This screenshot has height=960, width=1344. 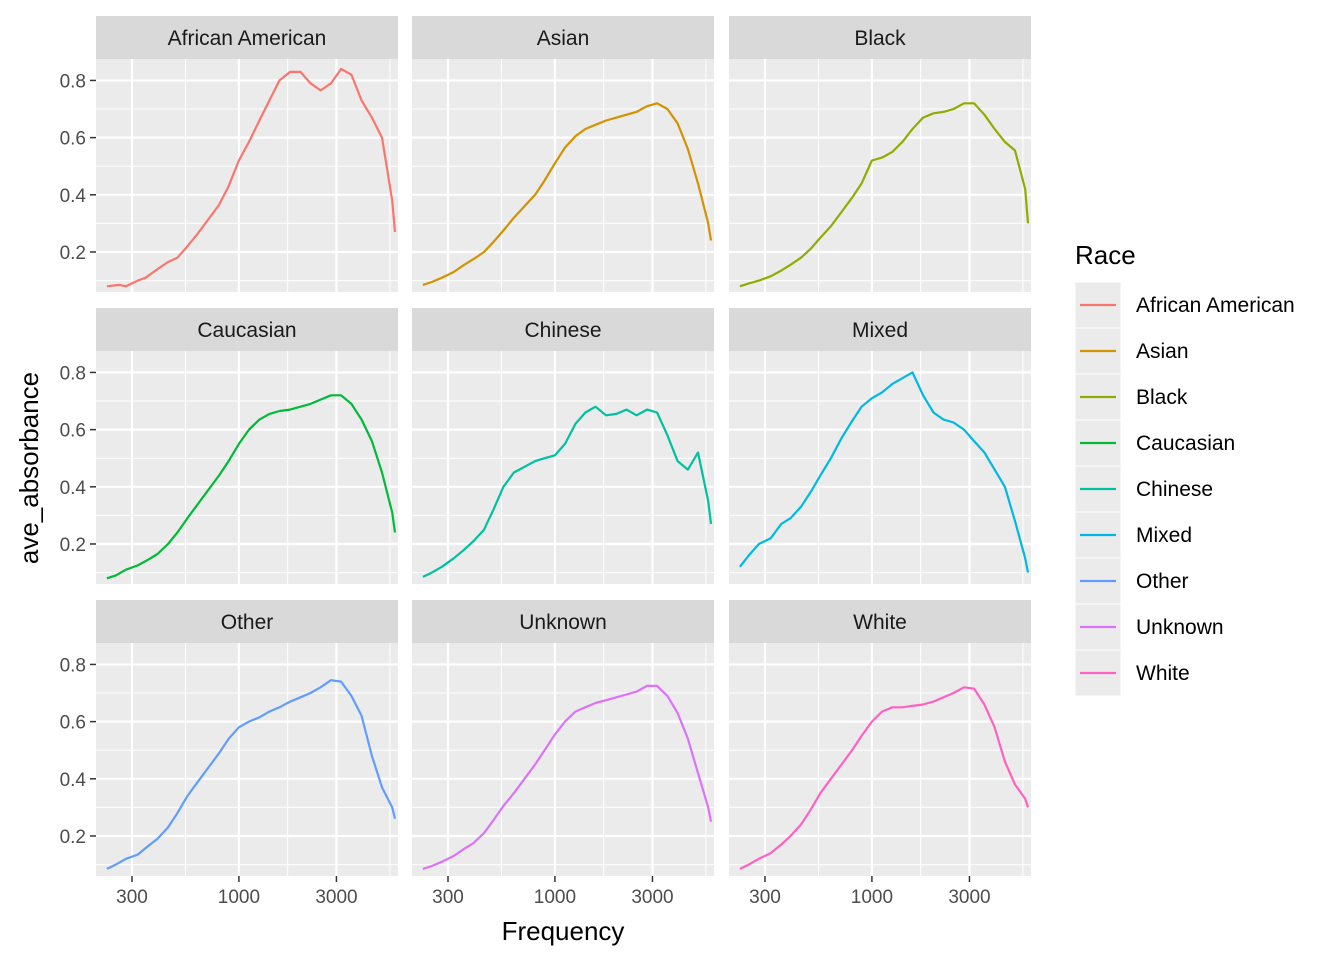 What do you see at coordinates (884, 195) in the screenshot?
I see `series-line-black` at bounding box center [884, 195].